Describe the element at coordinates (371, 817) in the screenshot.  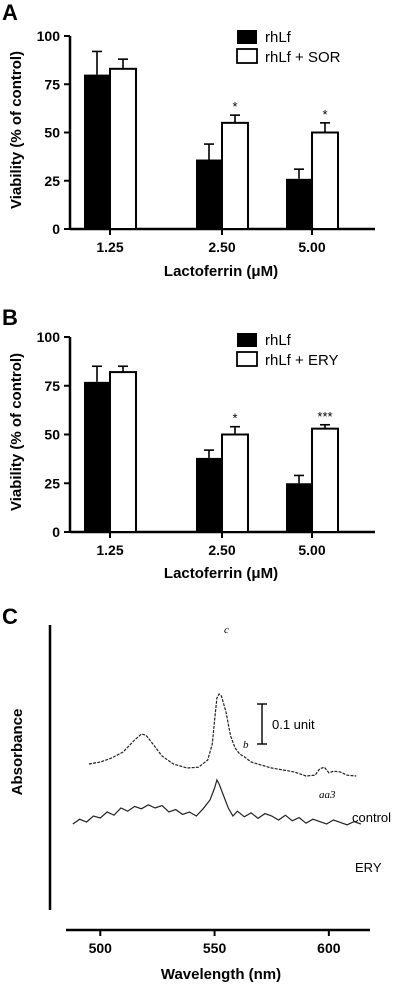
I see `trace-label-control: control` at that location.